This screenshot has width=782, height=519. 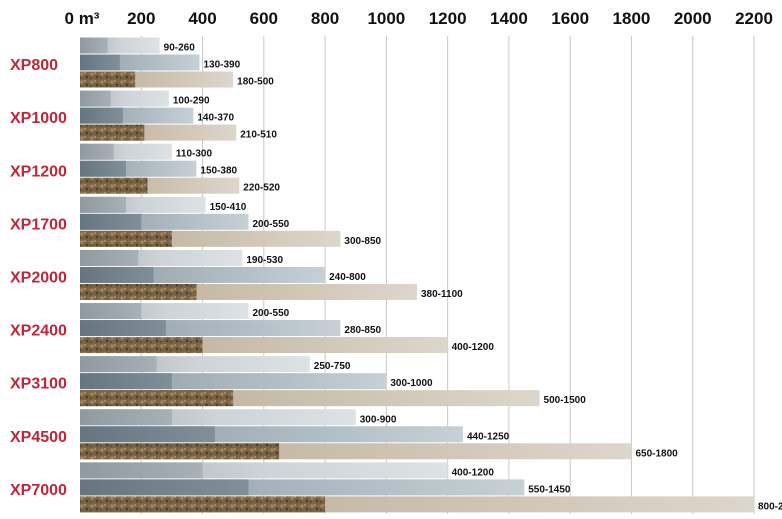 What do you see at coordinates (332, 366) in the screenshot?
I see `range-label: 250-750` at bounding box center [332, 366].